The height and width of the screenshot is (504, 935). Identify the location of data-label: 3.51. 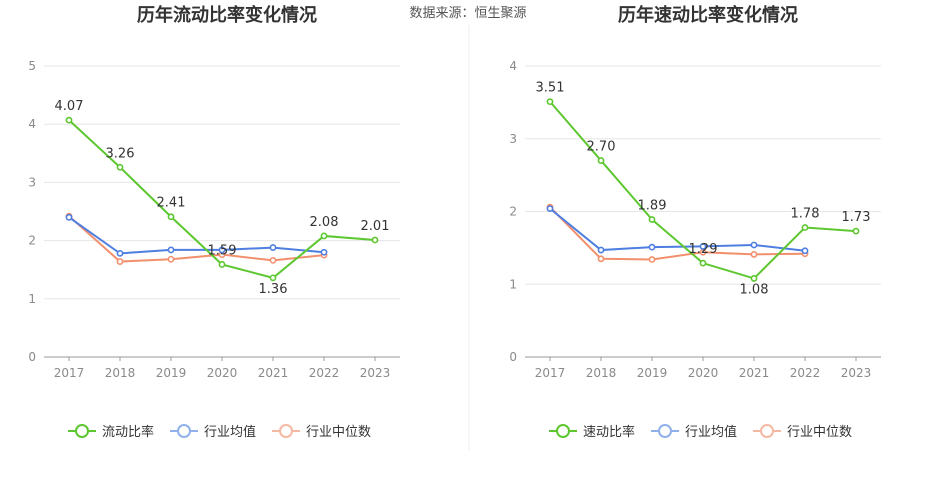
(550, 88).